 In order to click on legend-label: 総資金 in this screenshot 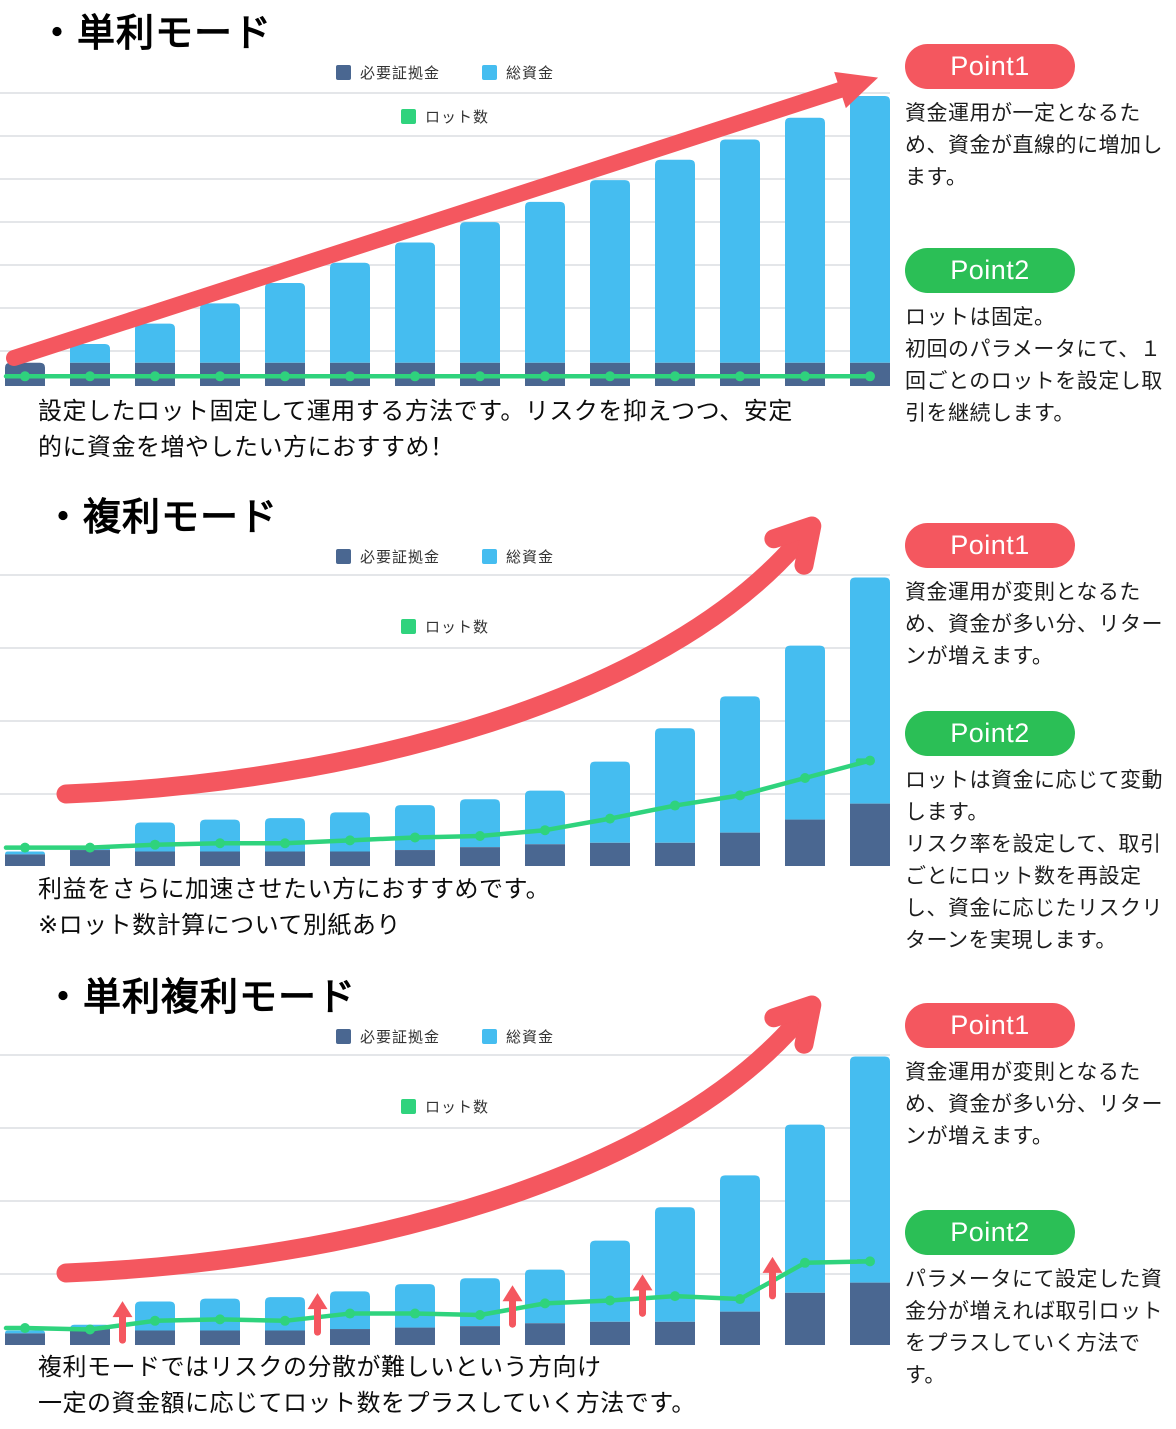, I will do `click(530, 557)`.